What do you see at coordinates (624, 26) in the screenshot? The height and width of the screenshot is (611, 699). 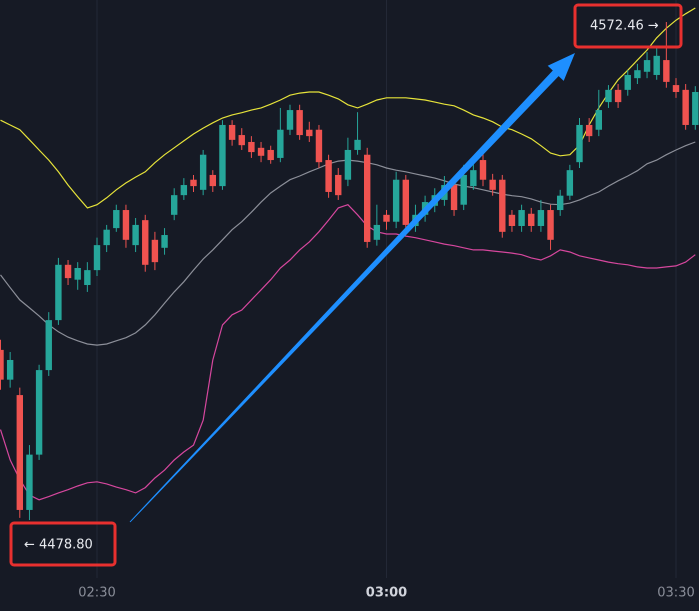 I see `high-label: 4572.46 →` at bounding box center [624, 26].